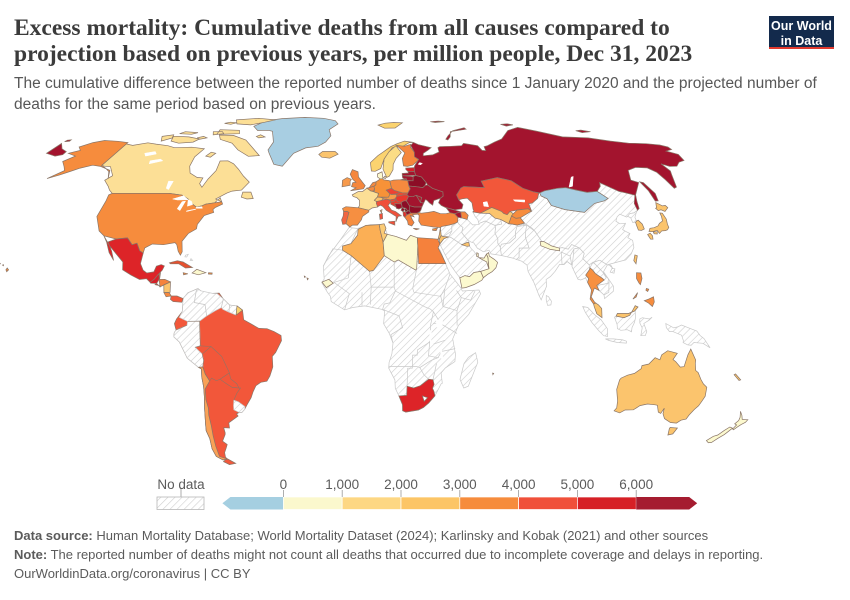 This screenshot has height=600, width=850. What do you see at coordinates (636, 484) in the screenshot?
I see `svg-text: 6,000` at bounding box center [636, 484].